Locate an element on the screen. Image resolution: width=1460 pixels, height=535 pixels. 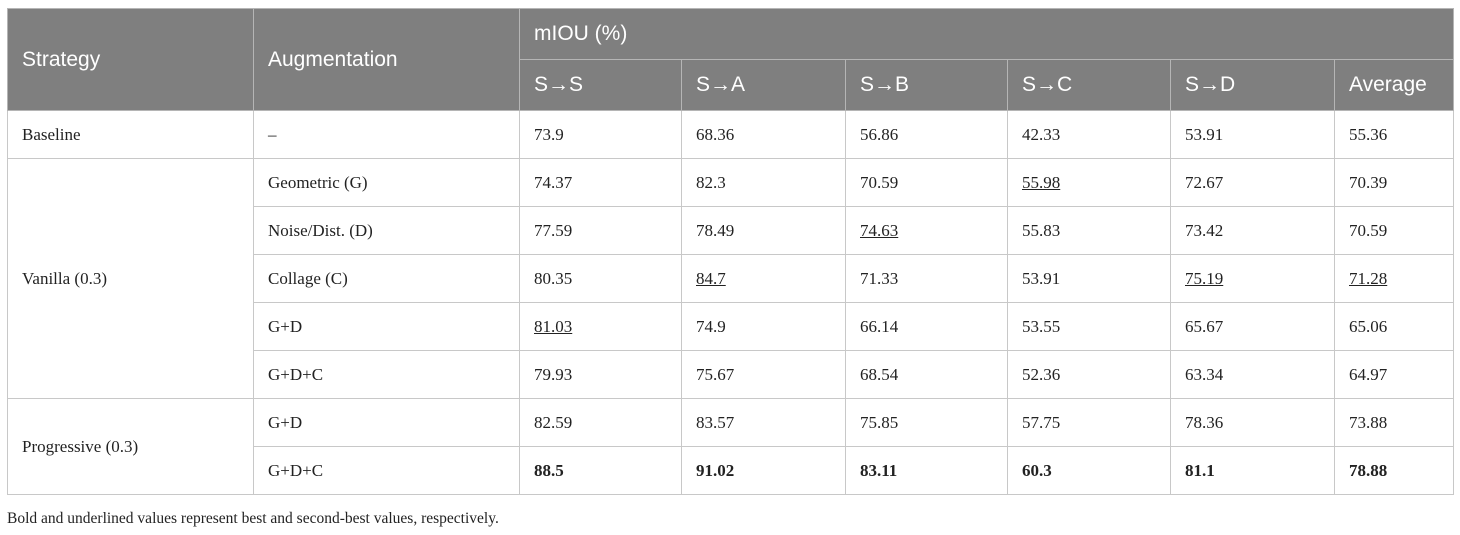
header-cell: Augmentation is located at coordinates (386, 59).